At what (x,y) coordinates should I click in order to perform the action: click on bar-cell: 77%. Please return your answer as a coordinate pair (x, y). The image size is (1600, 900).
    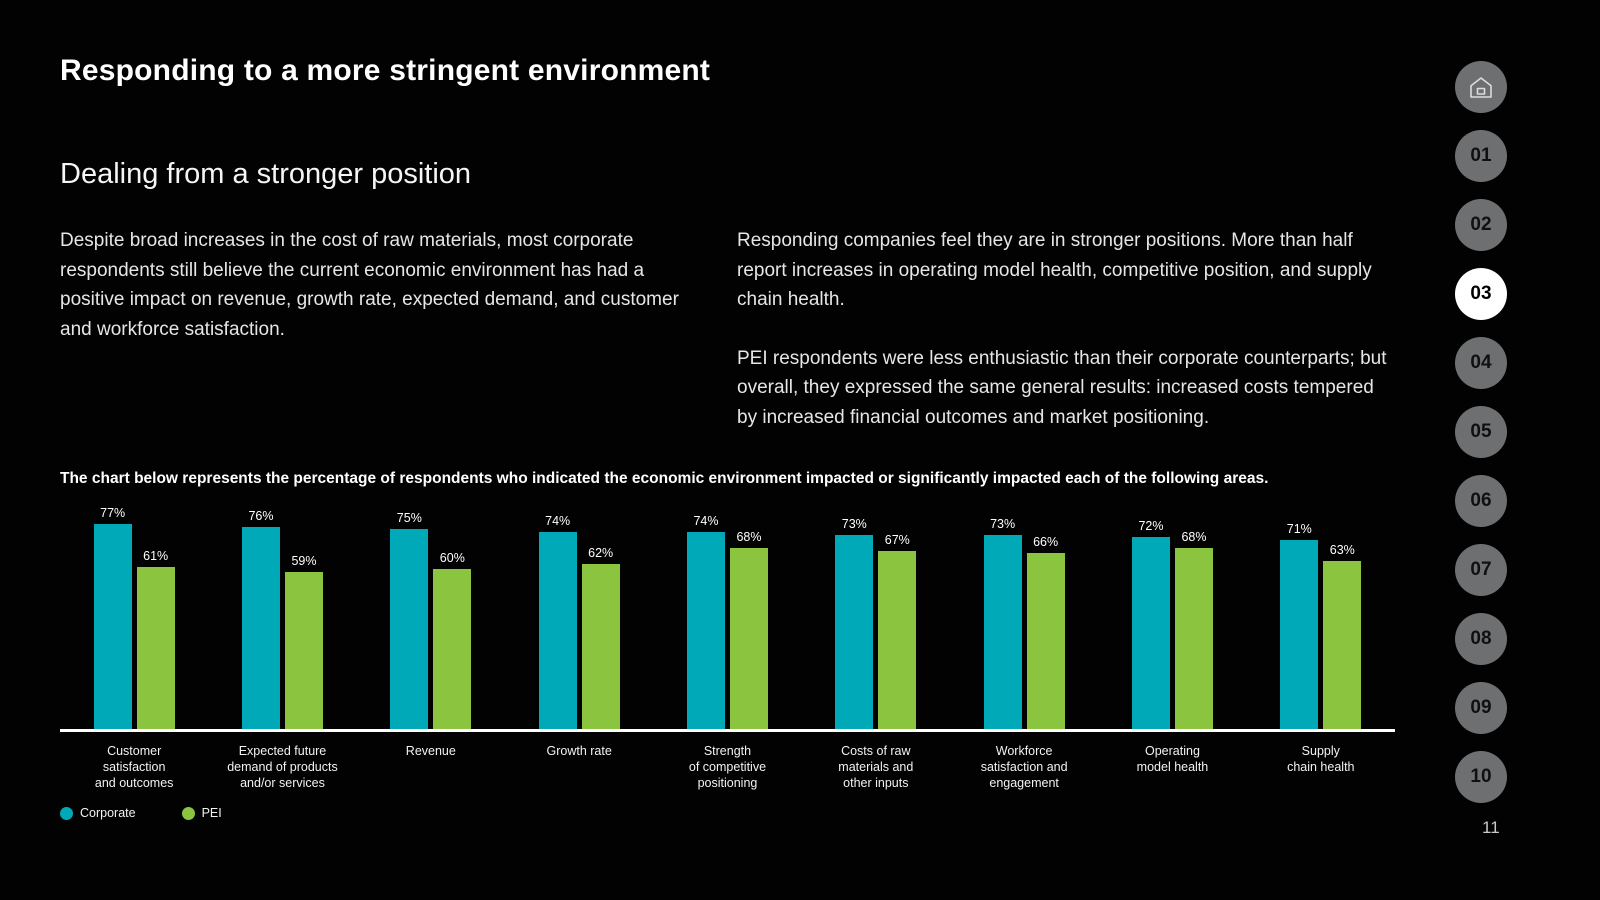
    Looking at the image, I should click on (112, 617).